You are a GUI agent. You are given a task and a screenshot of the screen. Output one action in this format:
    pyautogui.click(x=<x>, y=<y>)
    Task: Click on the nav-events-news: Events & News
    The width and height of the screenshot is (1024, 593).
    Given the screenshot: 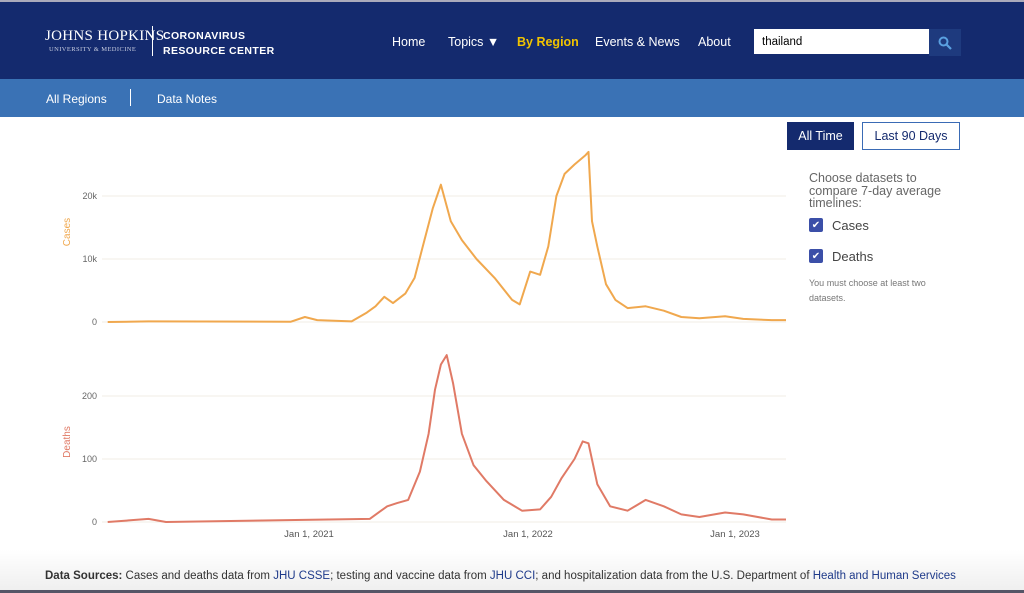 What is the action you would take?
    pyautogui.click(x=637, y=42)
    